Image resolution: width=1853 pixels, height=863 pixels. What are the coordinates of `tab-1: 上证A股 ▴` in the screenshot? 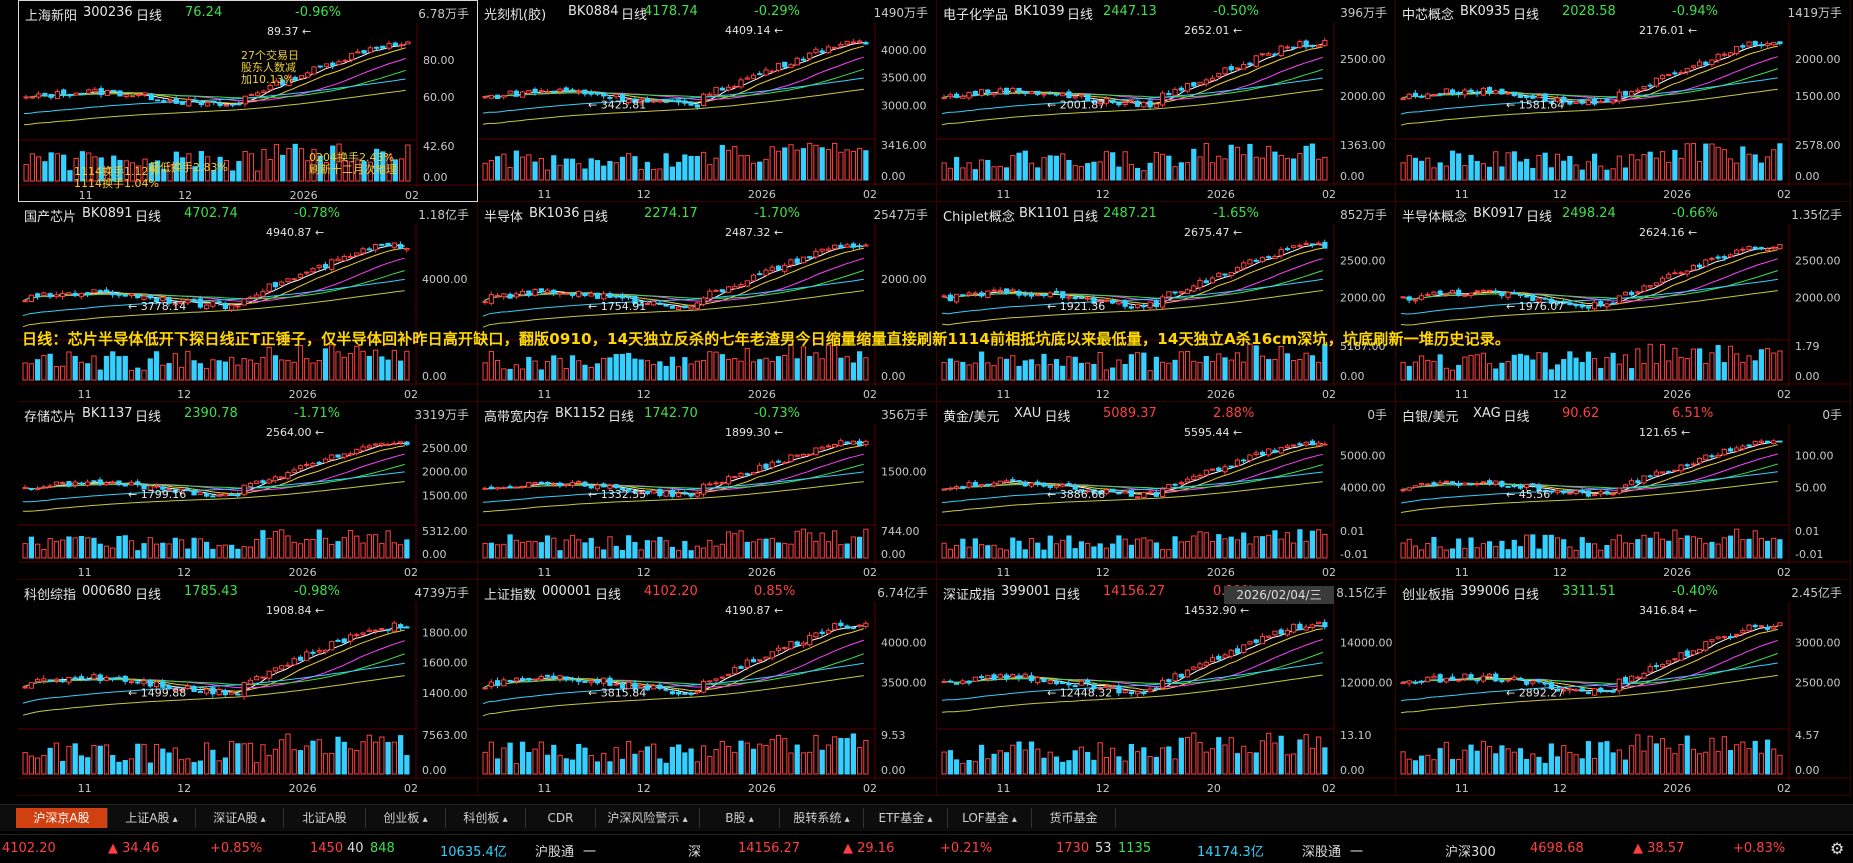 It's located at (152, 818).